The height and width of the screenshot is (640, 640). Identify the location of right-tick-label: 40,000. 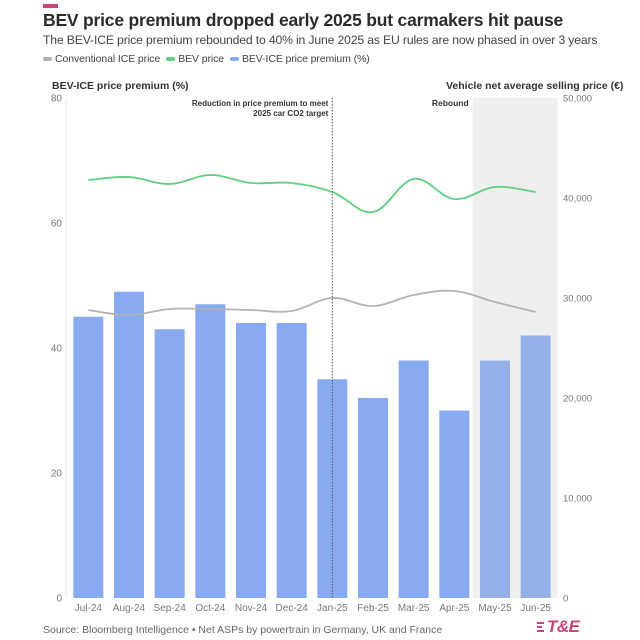
(577, 199).